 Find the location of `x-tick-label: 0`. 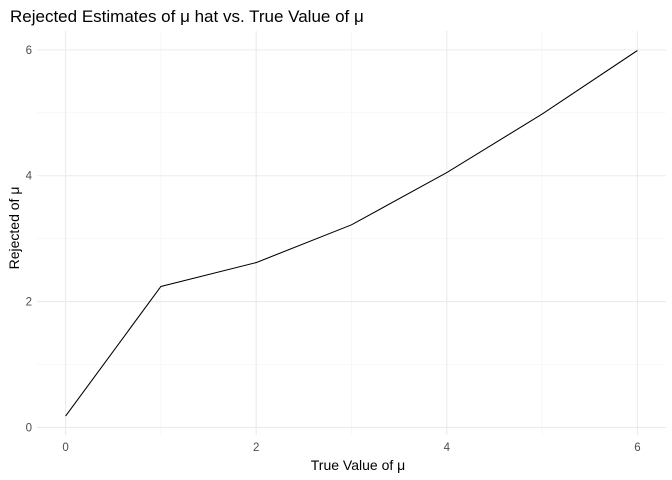

x-tick-label: 0 is located at coordinates (65, 448).